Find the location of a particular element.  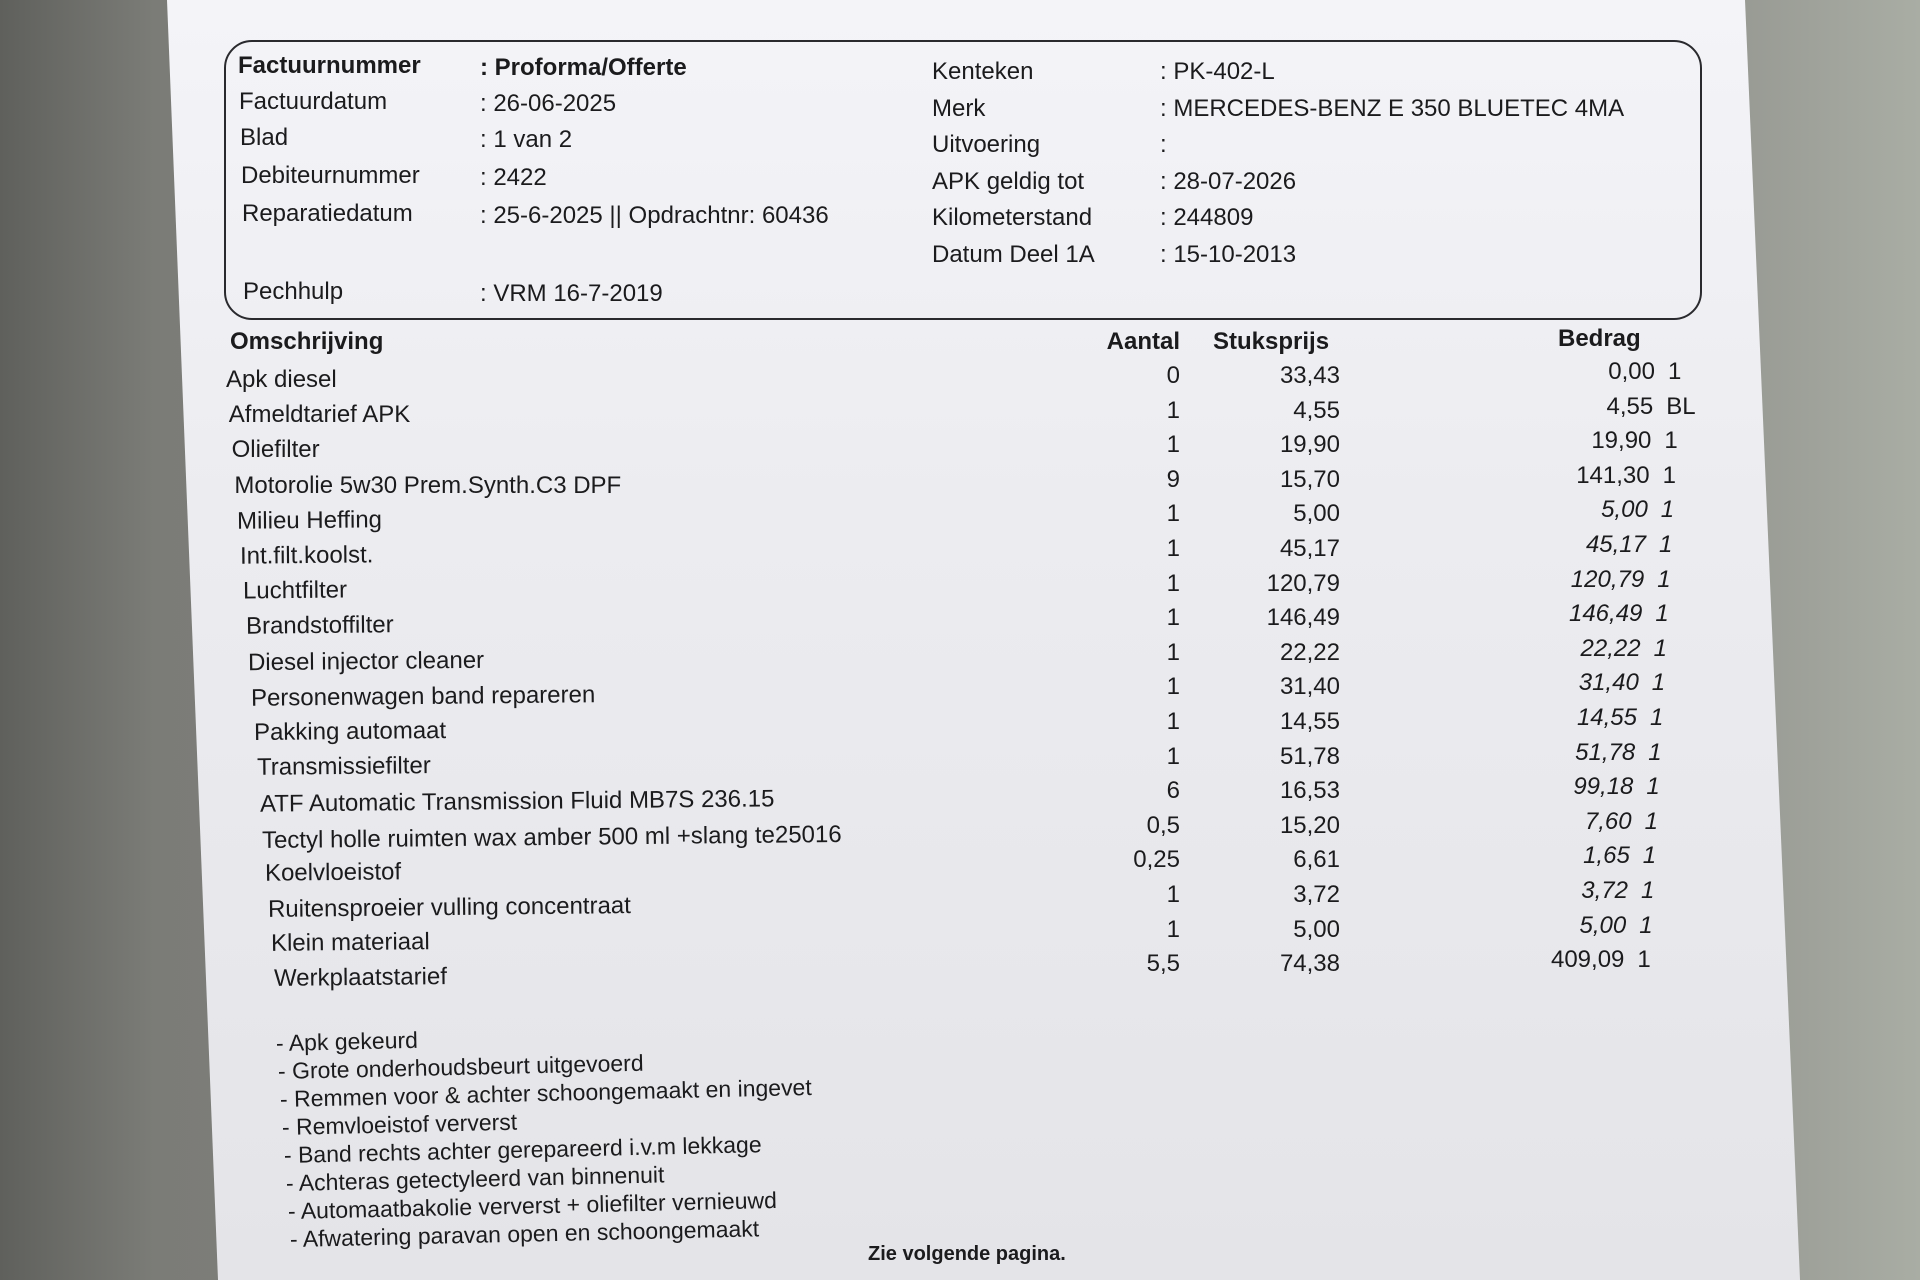

line-amount: 0,00 is located at coordinates (1631, 371).